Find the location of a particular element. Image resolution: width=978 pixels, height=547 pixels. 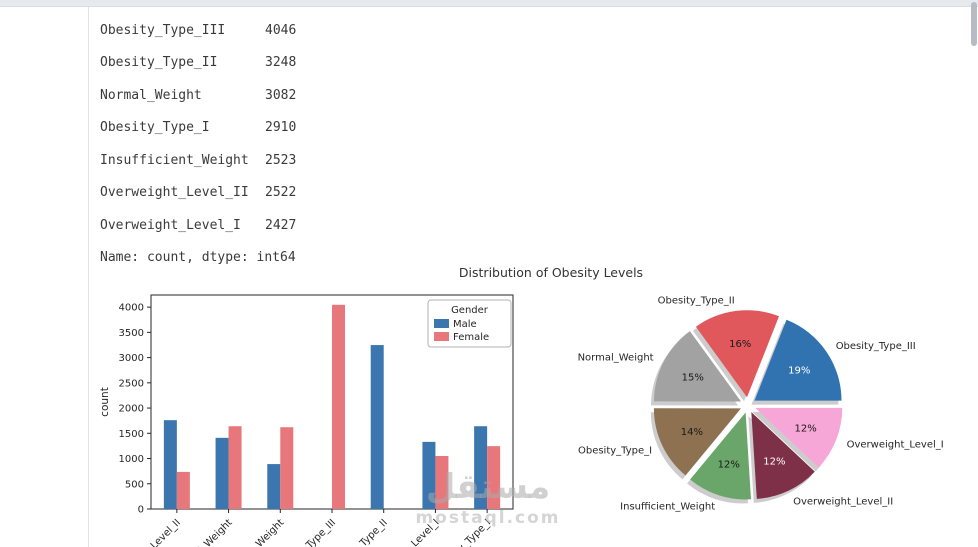

count-label: Insufficient_Weight is located at coordinates (174, 160).